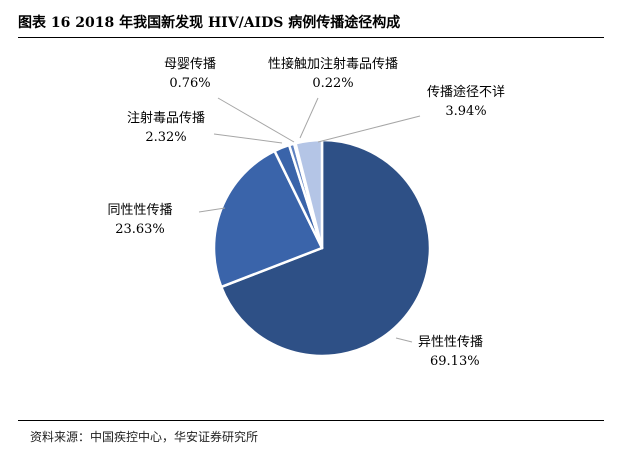  What do you see at coordinates (144, 437) in the screenshot?
I see `source-note: 资料来源：中国疾控中心，华安证券研究所` at bounding box center [144, 437].